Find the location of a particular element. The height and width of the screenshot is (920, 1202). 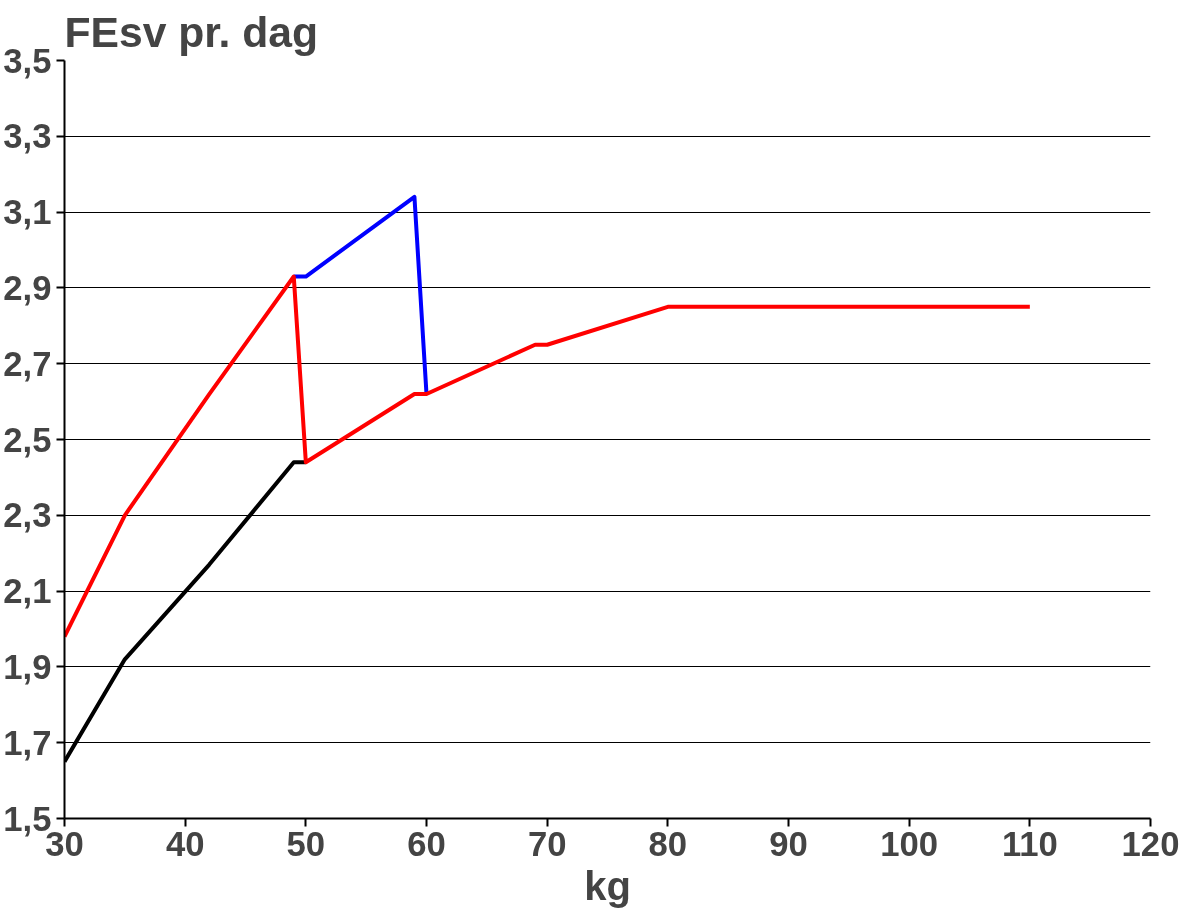

x-tick-label: 40 is located at coordinates (185, 843).